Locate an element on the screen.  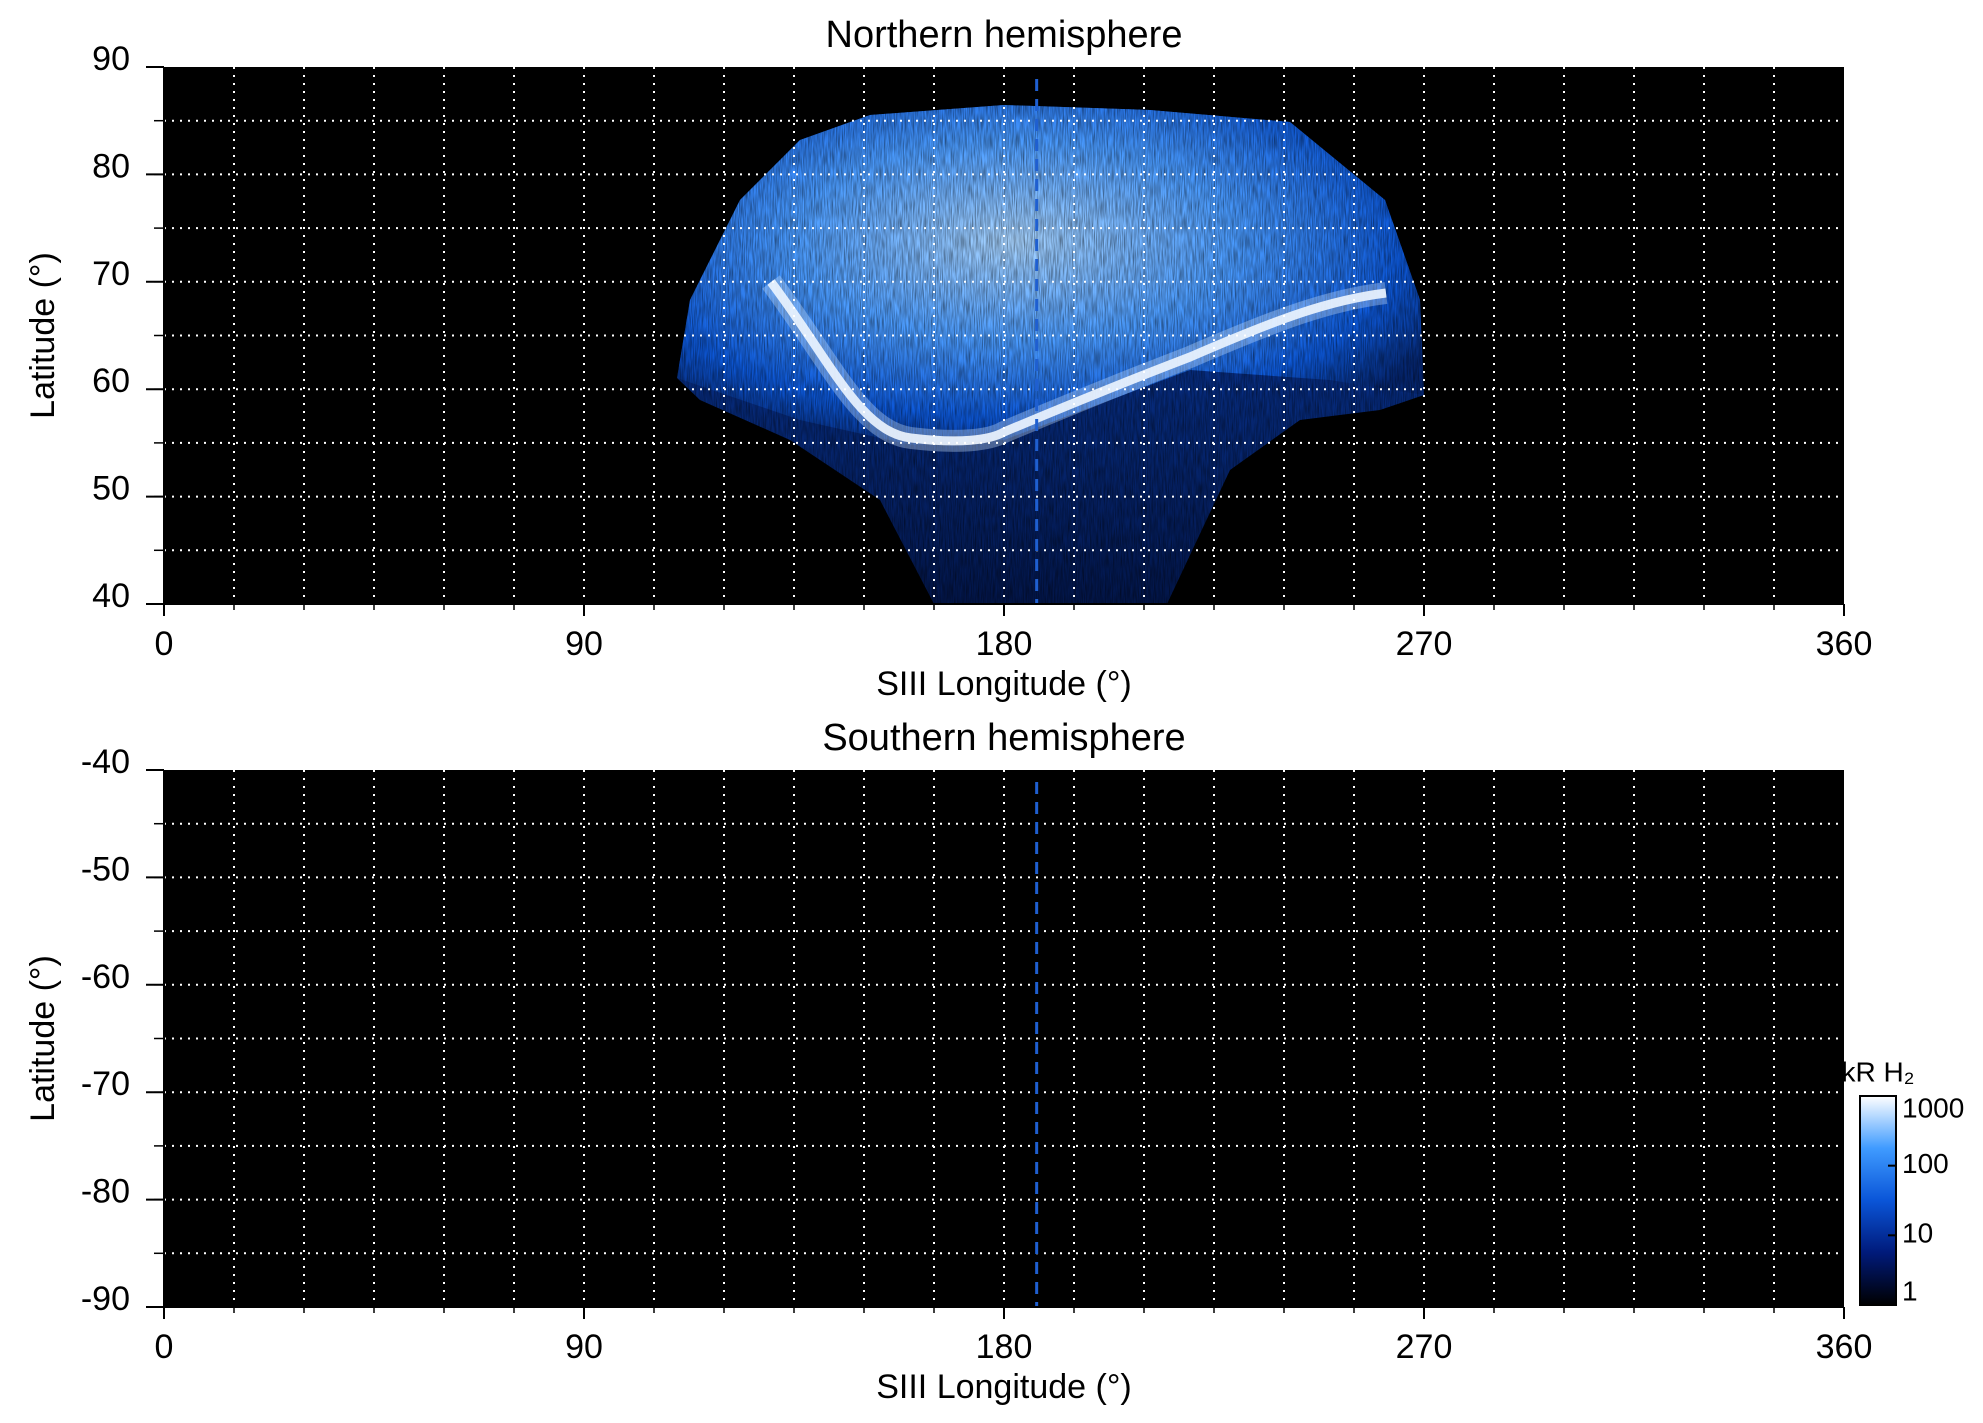
y-tick-label: -70 is located at coordinates (105, 1084).